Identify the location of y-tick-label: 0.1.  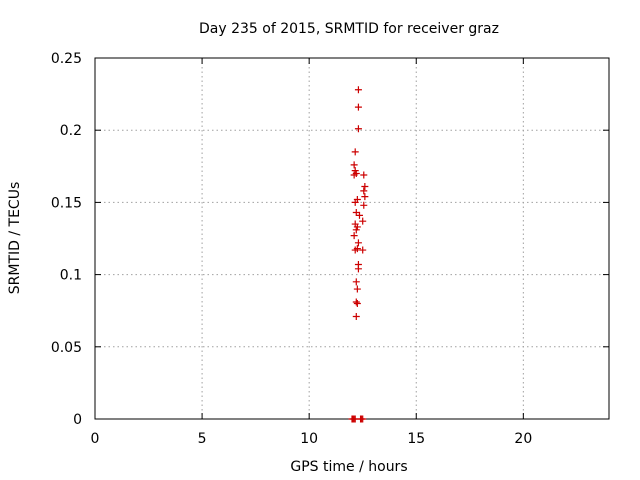
(71, 276).